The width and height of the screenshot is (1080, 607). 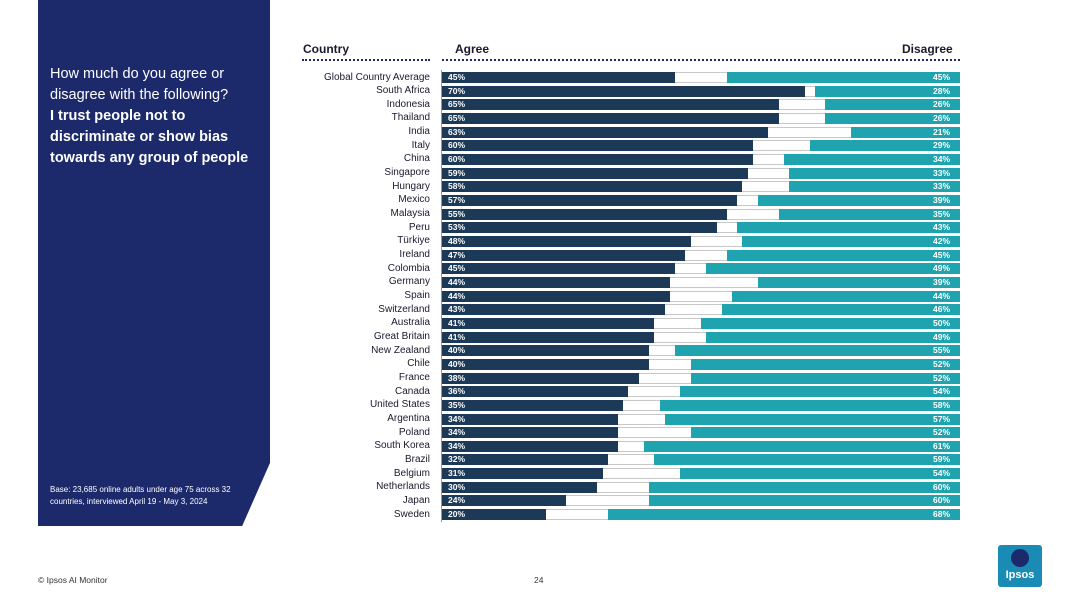 I want to click on disagree-value-label: 52%, so click(x=942, y=377).